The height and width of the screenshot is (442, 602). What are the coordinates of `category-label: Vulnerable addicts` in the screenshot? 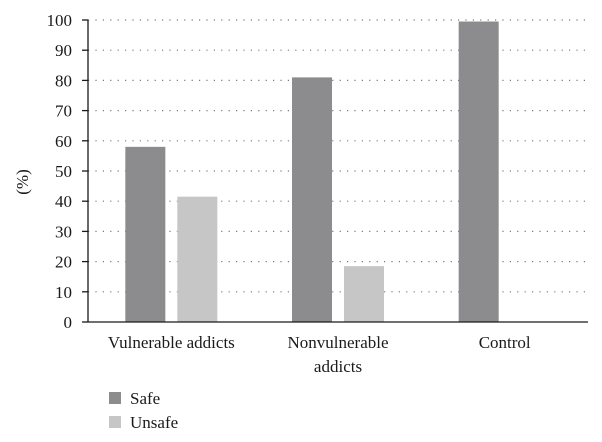 It's located at (171, 342).